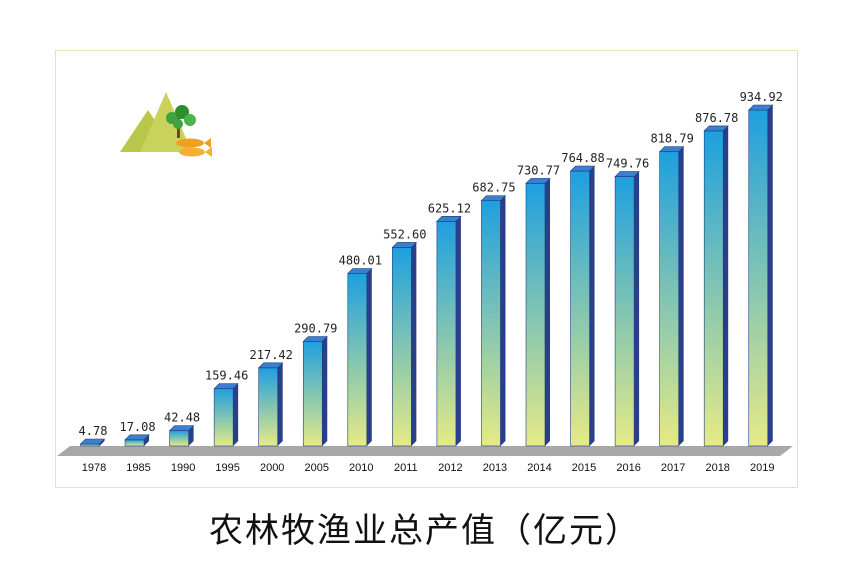 Image resolution: width=850 pixels, height=588 pixels. I want to click on bar-2017, so click(671, 296).